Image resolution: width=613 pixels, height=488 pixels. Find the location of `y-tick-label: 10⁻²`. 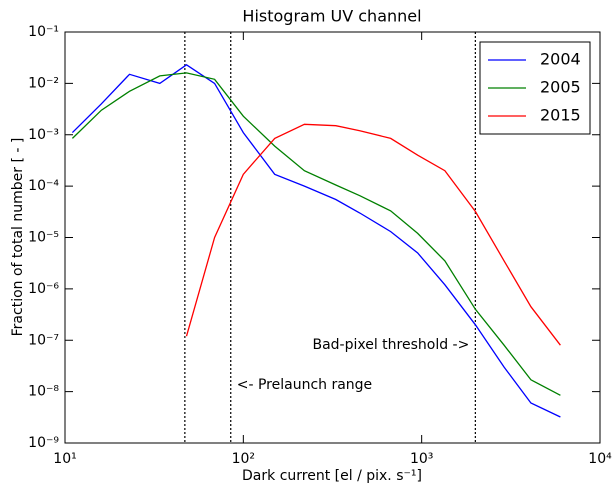

y-tick-label: 10⁻² is located at coordinates (43, 83).